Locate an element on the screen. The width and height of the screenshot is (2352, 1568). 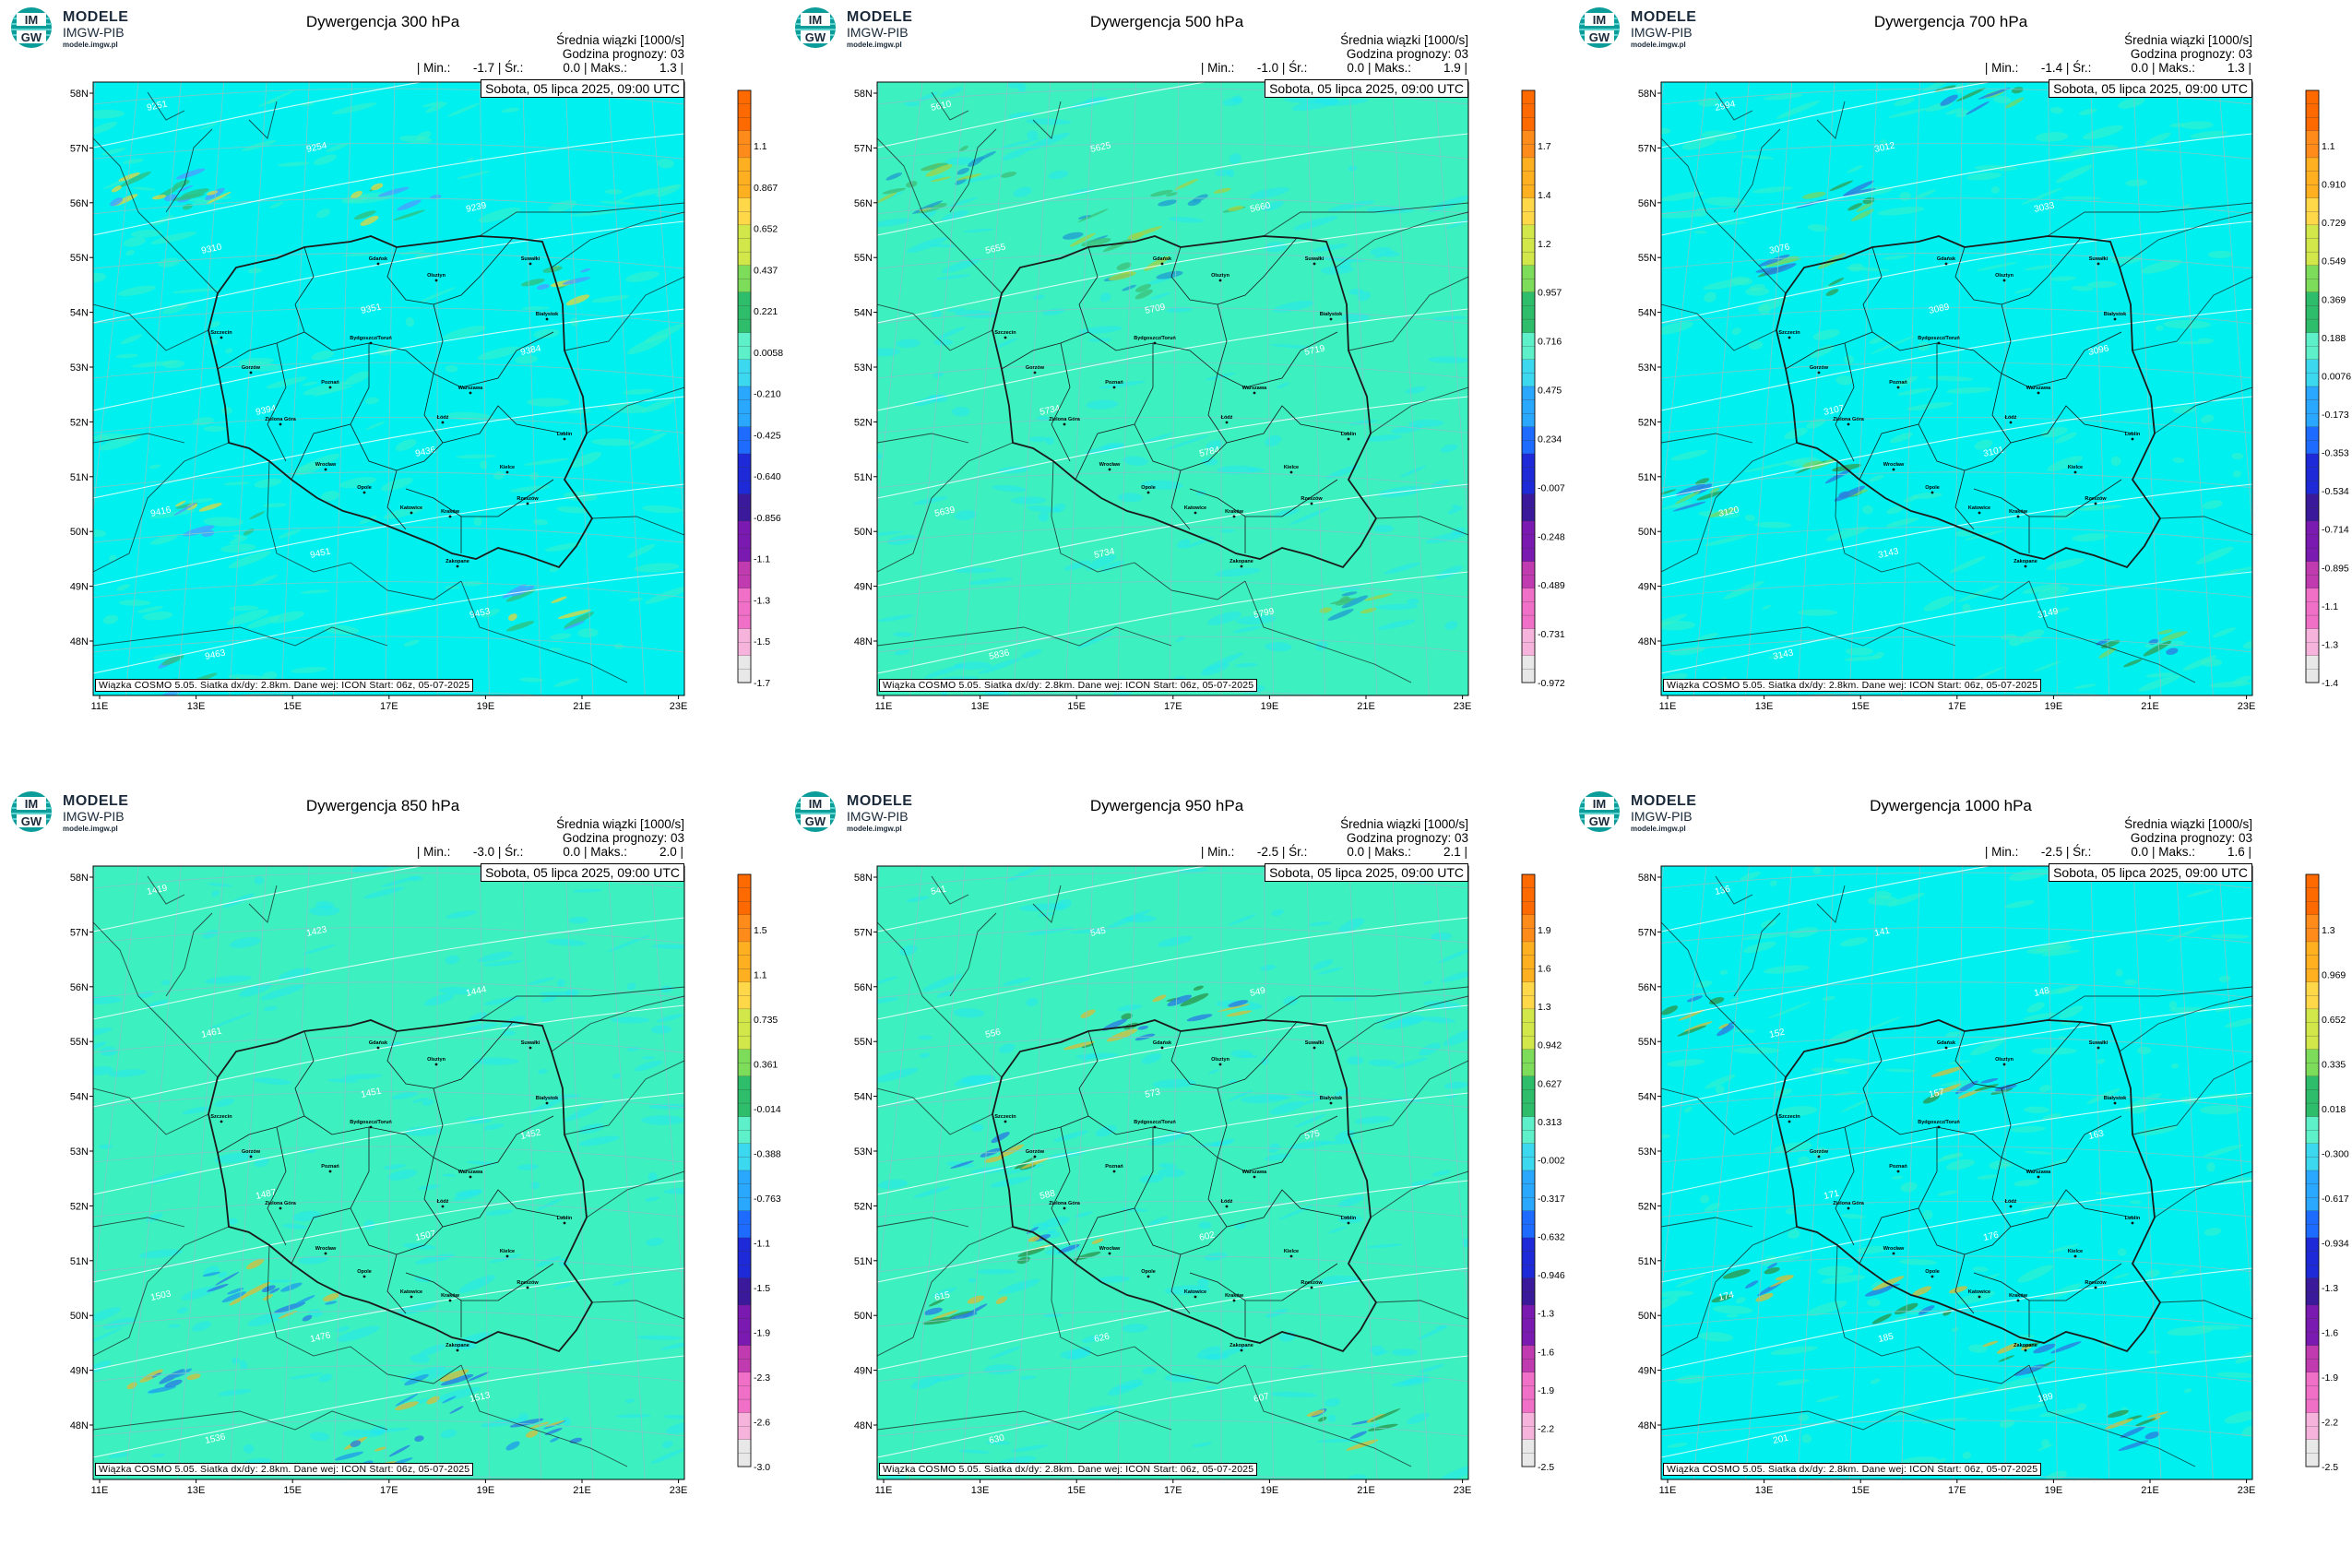
forecast-hour: Godzina prognozy: 03 is located at coordinates (2191, 838).